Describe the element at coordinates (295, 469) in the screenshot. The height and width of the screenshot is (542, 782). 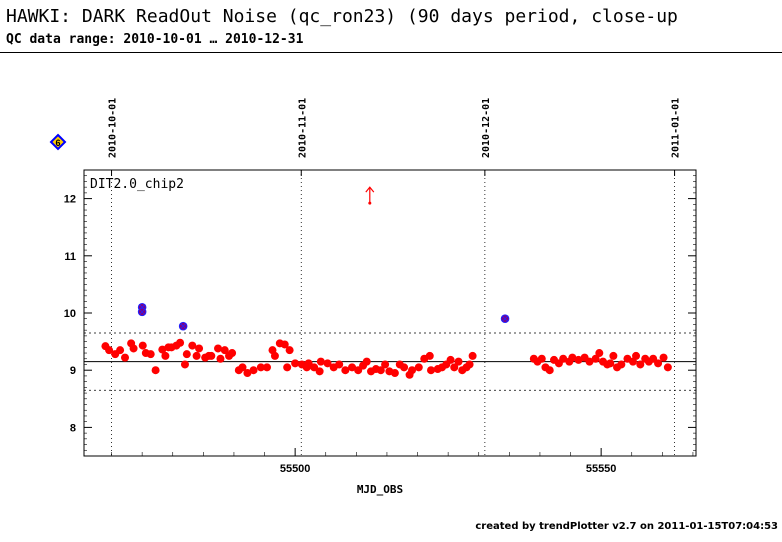
I see `x-tick-label: 55500` at that location.